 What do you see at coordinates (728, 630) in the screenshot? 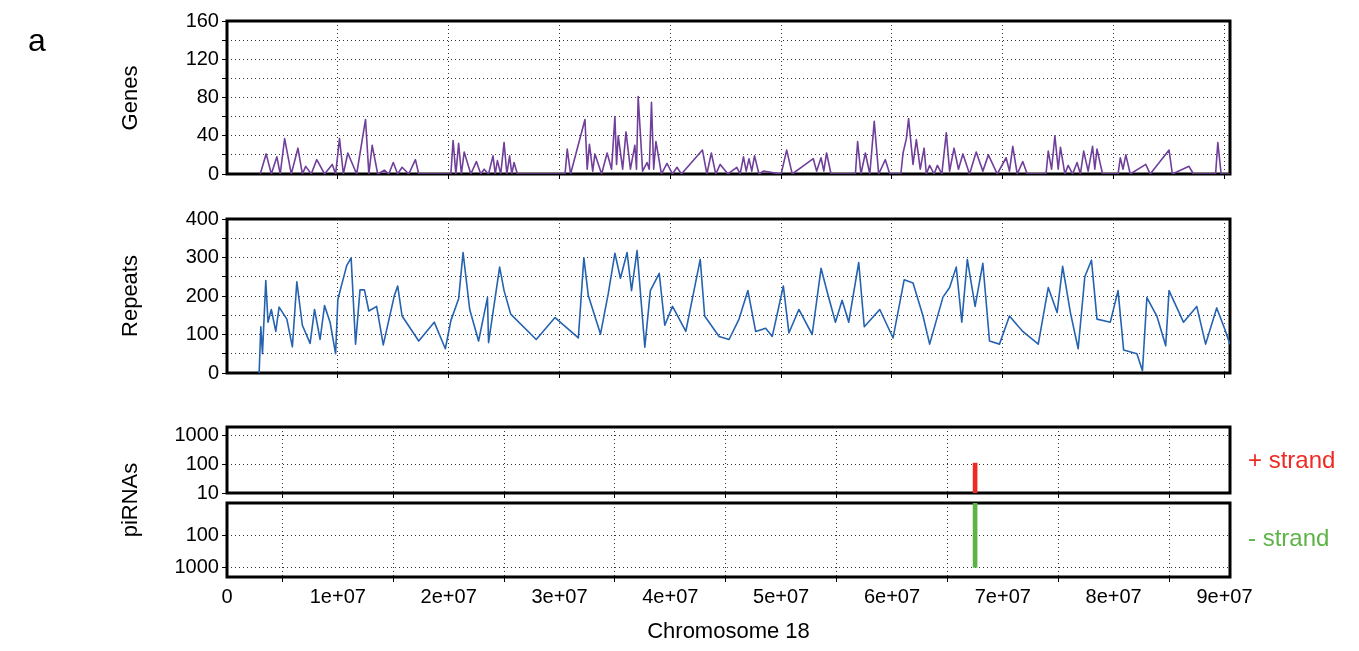
I see `x-axis-title: Chromosome 18` at bounding box center [728, 630].